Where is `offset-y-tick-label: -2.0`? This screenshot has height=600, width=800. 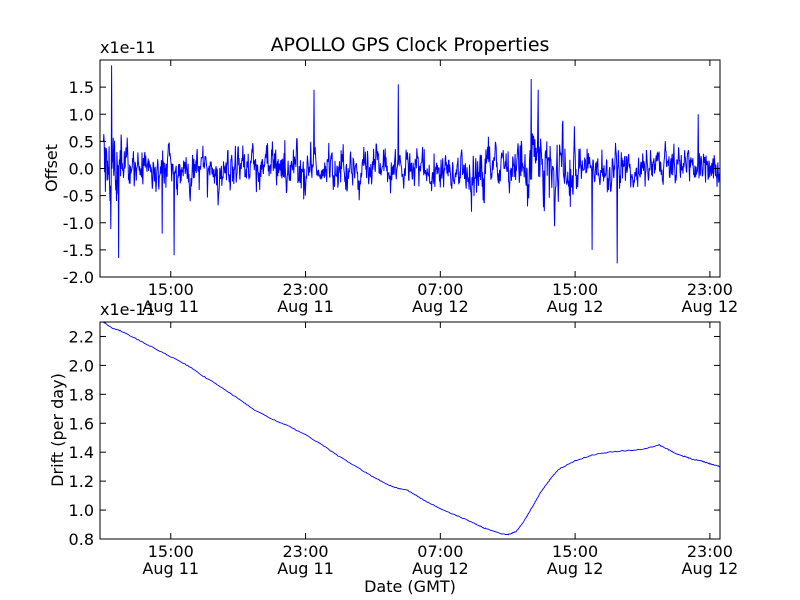
offset-y-tick-label: -2.0 is located at coordinates (78, 277).